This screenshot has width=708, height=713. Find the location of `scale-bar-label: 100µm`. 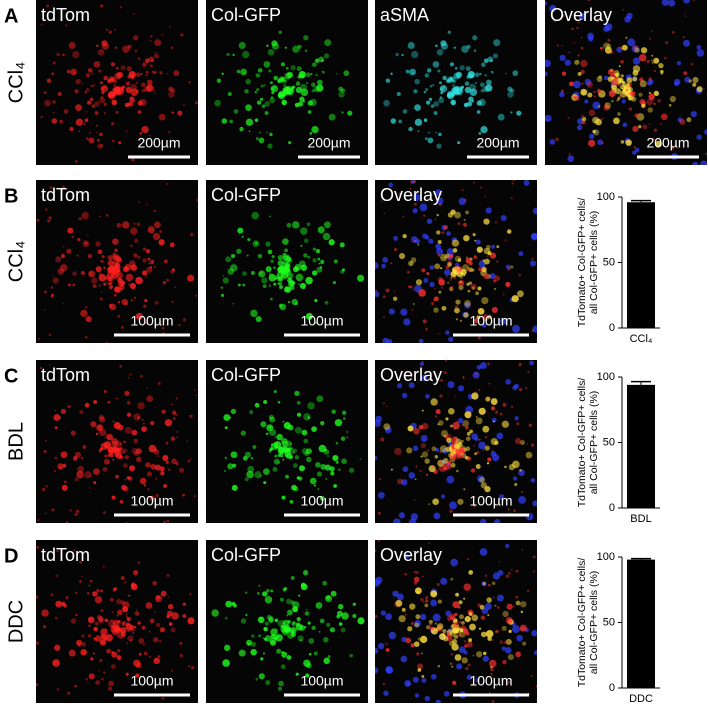

scale-bar-label: 100µm is located at coordinates (490, 681).